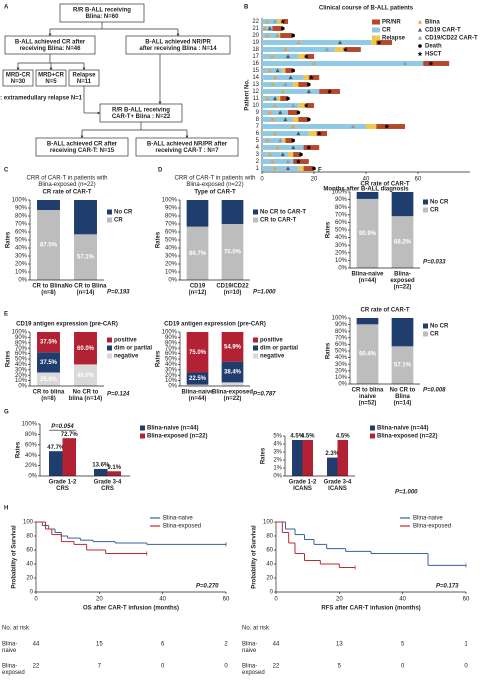  Describe the element at coordinates (6, 413) in the screenshot. I see `panel-label: G` at that location.